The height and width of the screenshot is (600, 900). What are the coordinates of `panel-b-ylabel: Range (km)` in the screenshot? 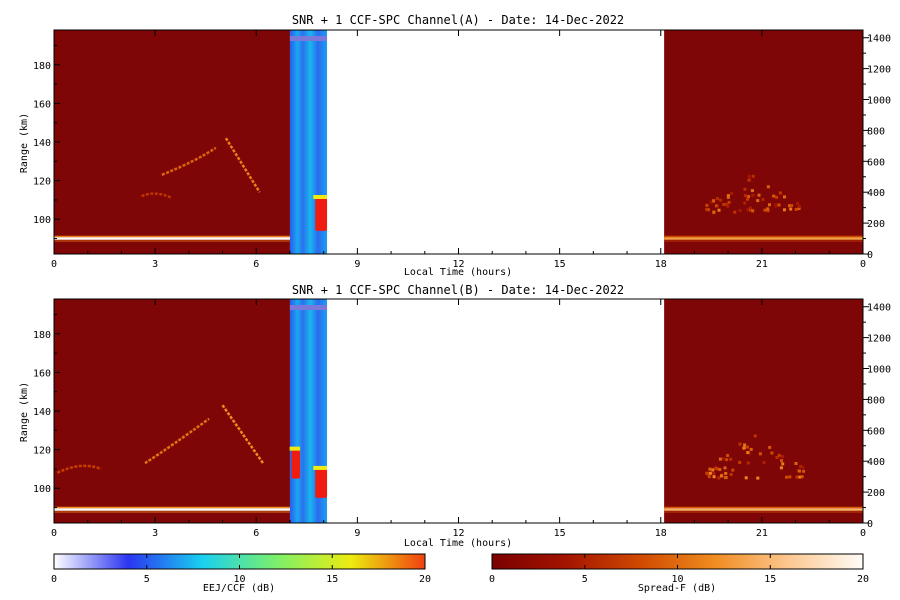 It's located at (24, 412).